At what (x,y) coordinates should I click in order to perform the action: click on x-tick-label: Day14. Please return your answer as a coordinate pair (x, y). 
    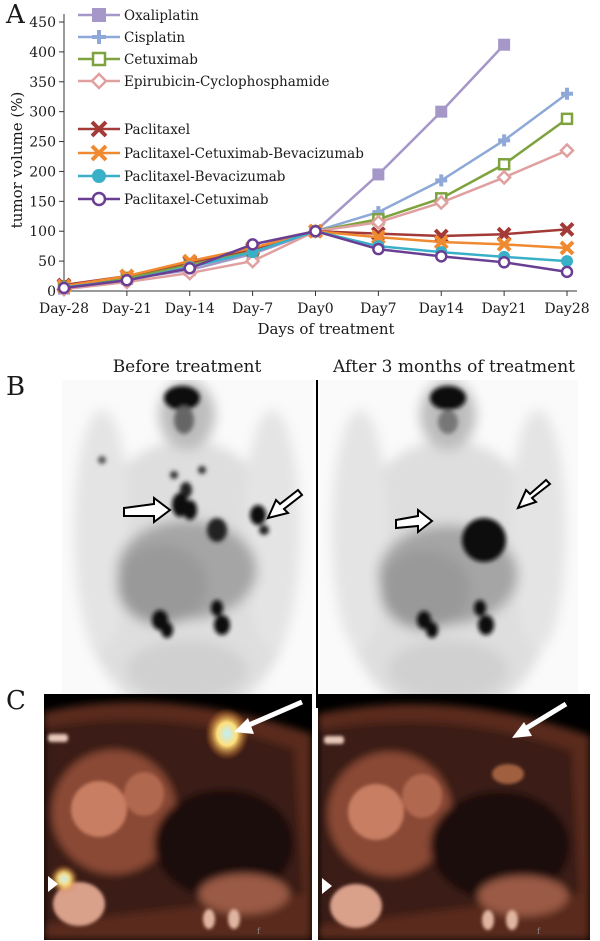
    Looking at the image, I should click on (441, 309).